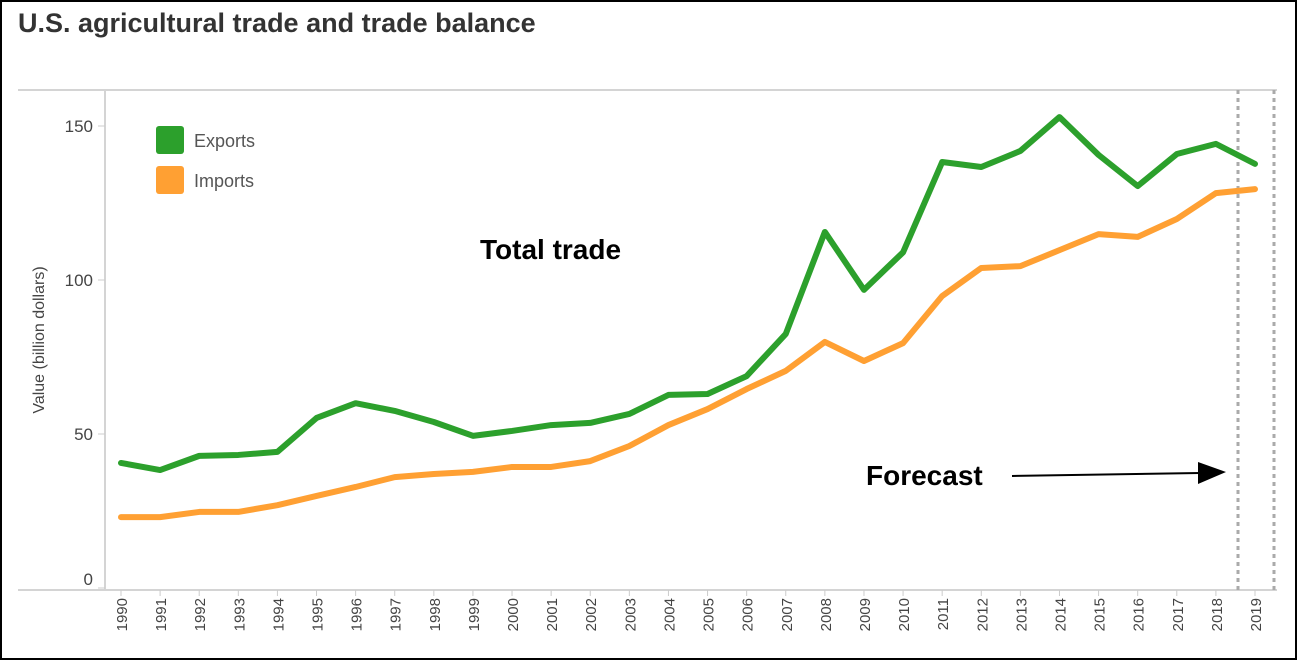 The image size is (1297, 660). What do you see at coordinates (170, 140) in the screenshot?
I see `legend-swatch-exports` at bounding box center [170, 140].